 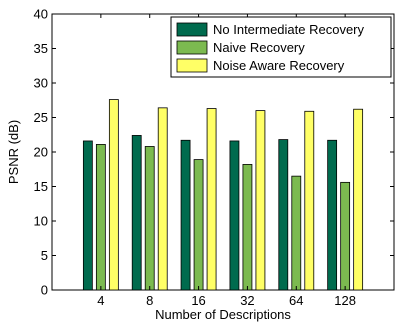 What do you see at coordinates (41, 48) in the screenshot?
I see `y-tick-label: 35` at bounding box center [41, 48].